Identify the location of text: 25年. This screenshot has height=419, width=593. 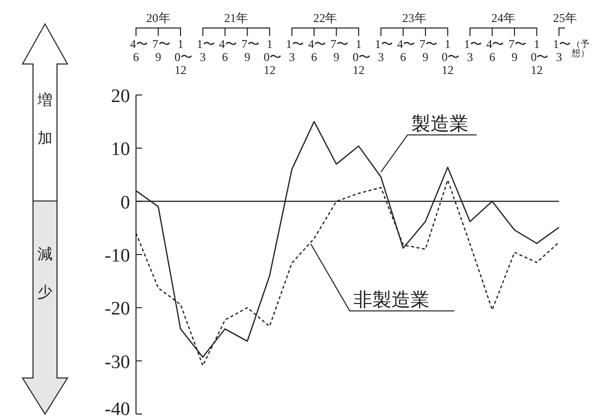
(565, 18).